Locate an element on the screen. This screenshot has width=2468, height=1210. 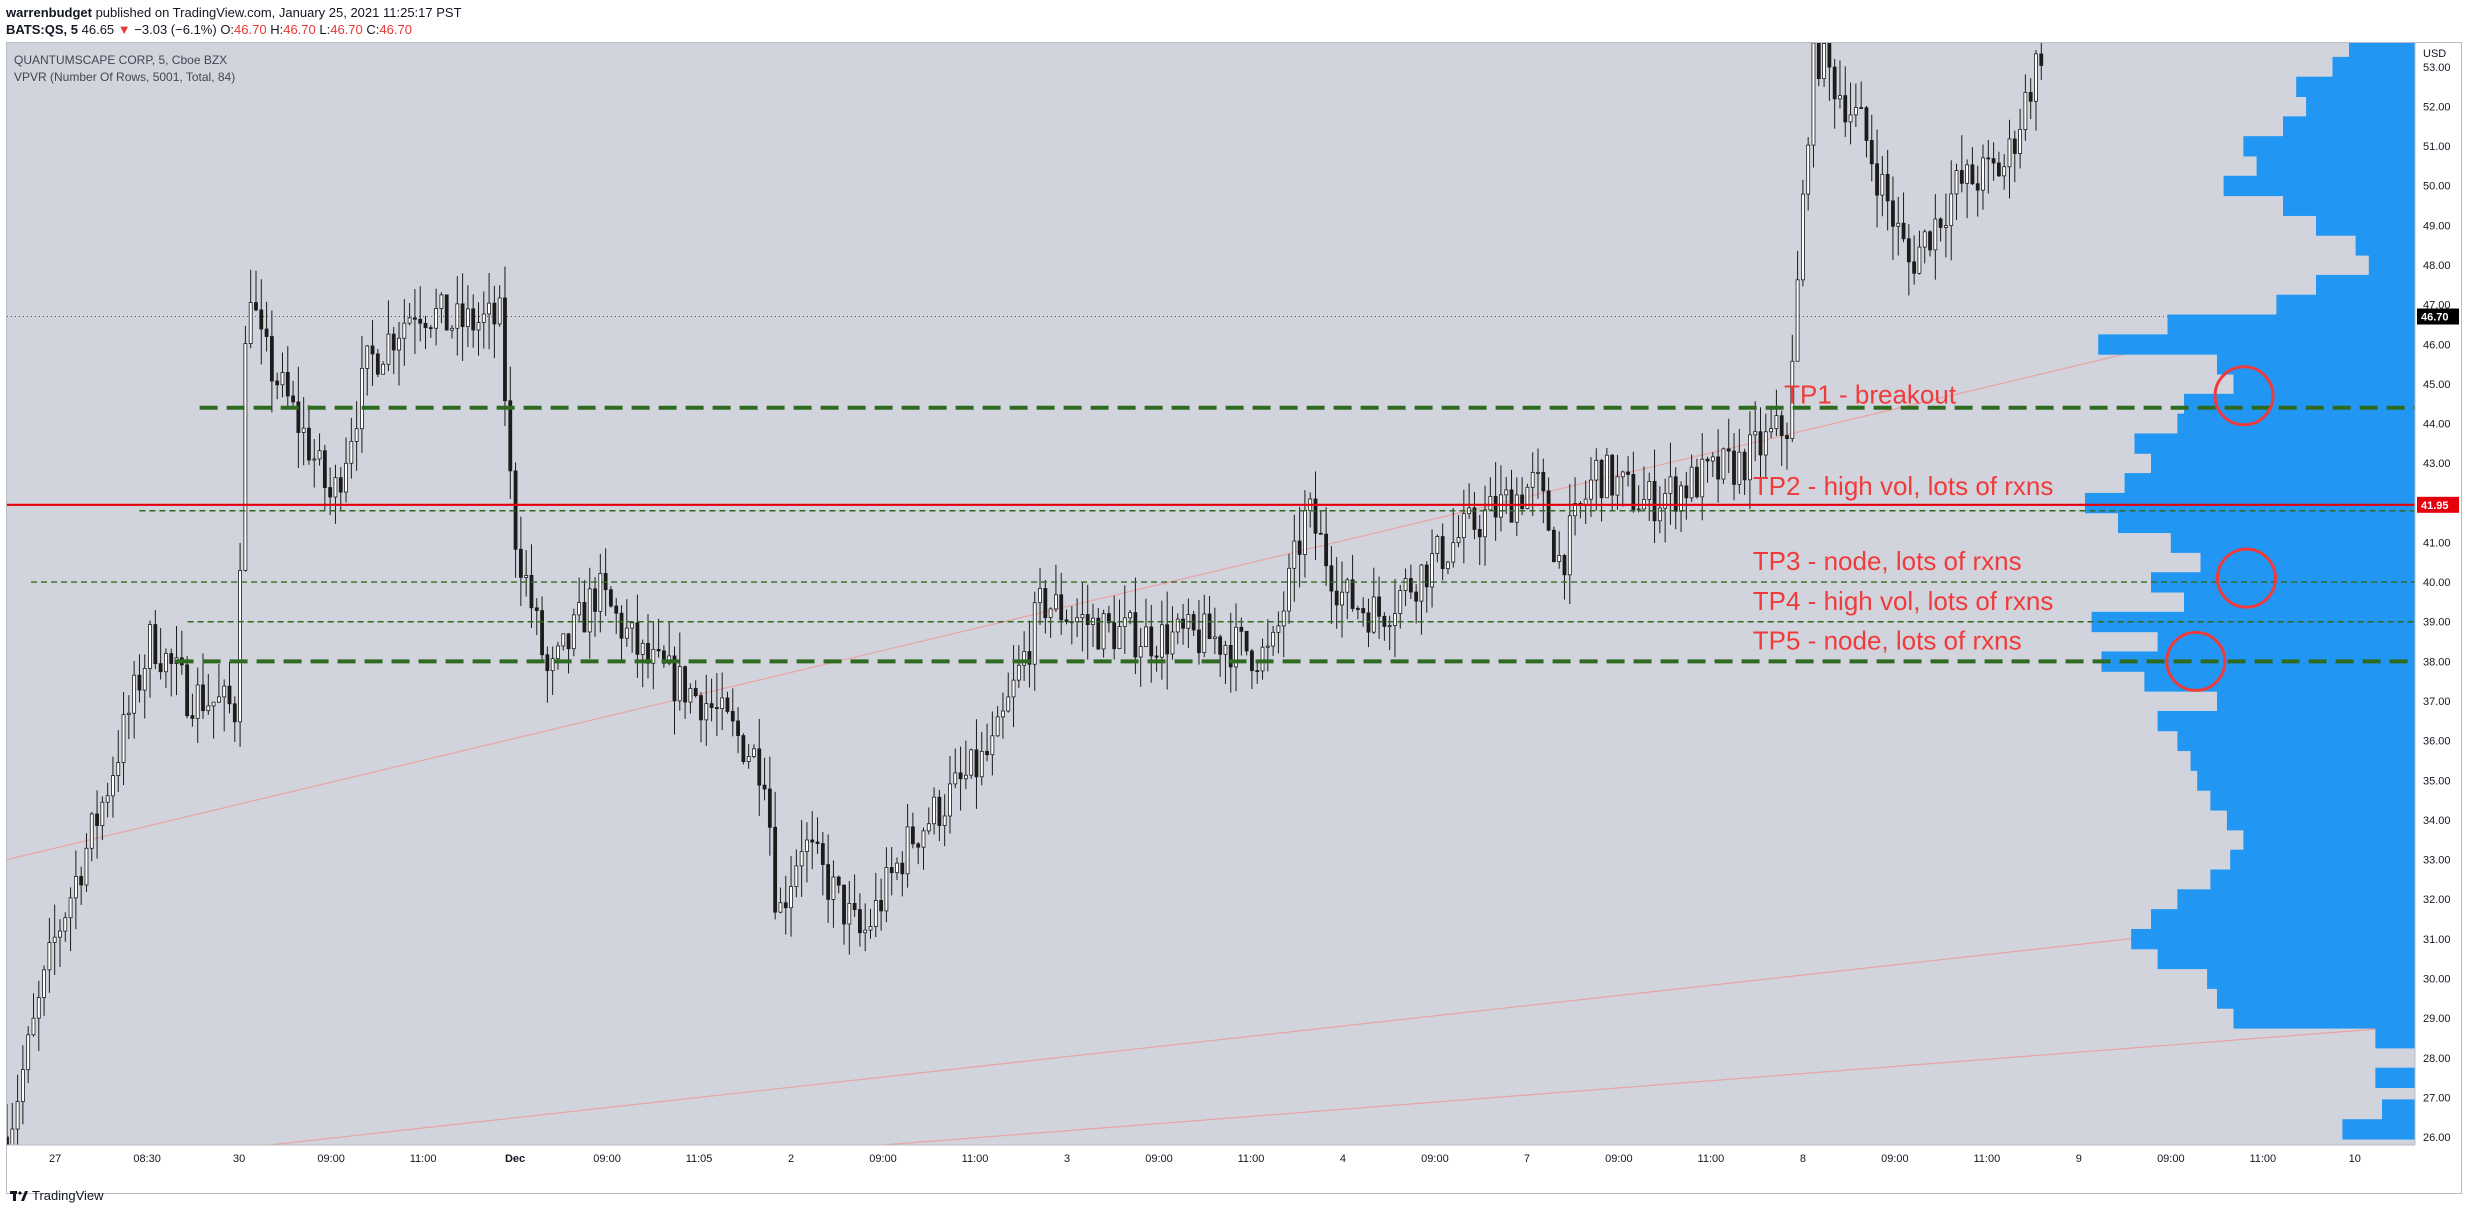
price-tick-label: 26.00 is located at coordinates (2437, 1138).